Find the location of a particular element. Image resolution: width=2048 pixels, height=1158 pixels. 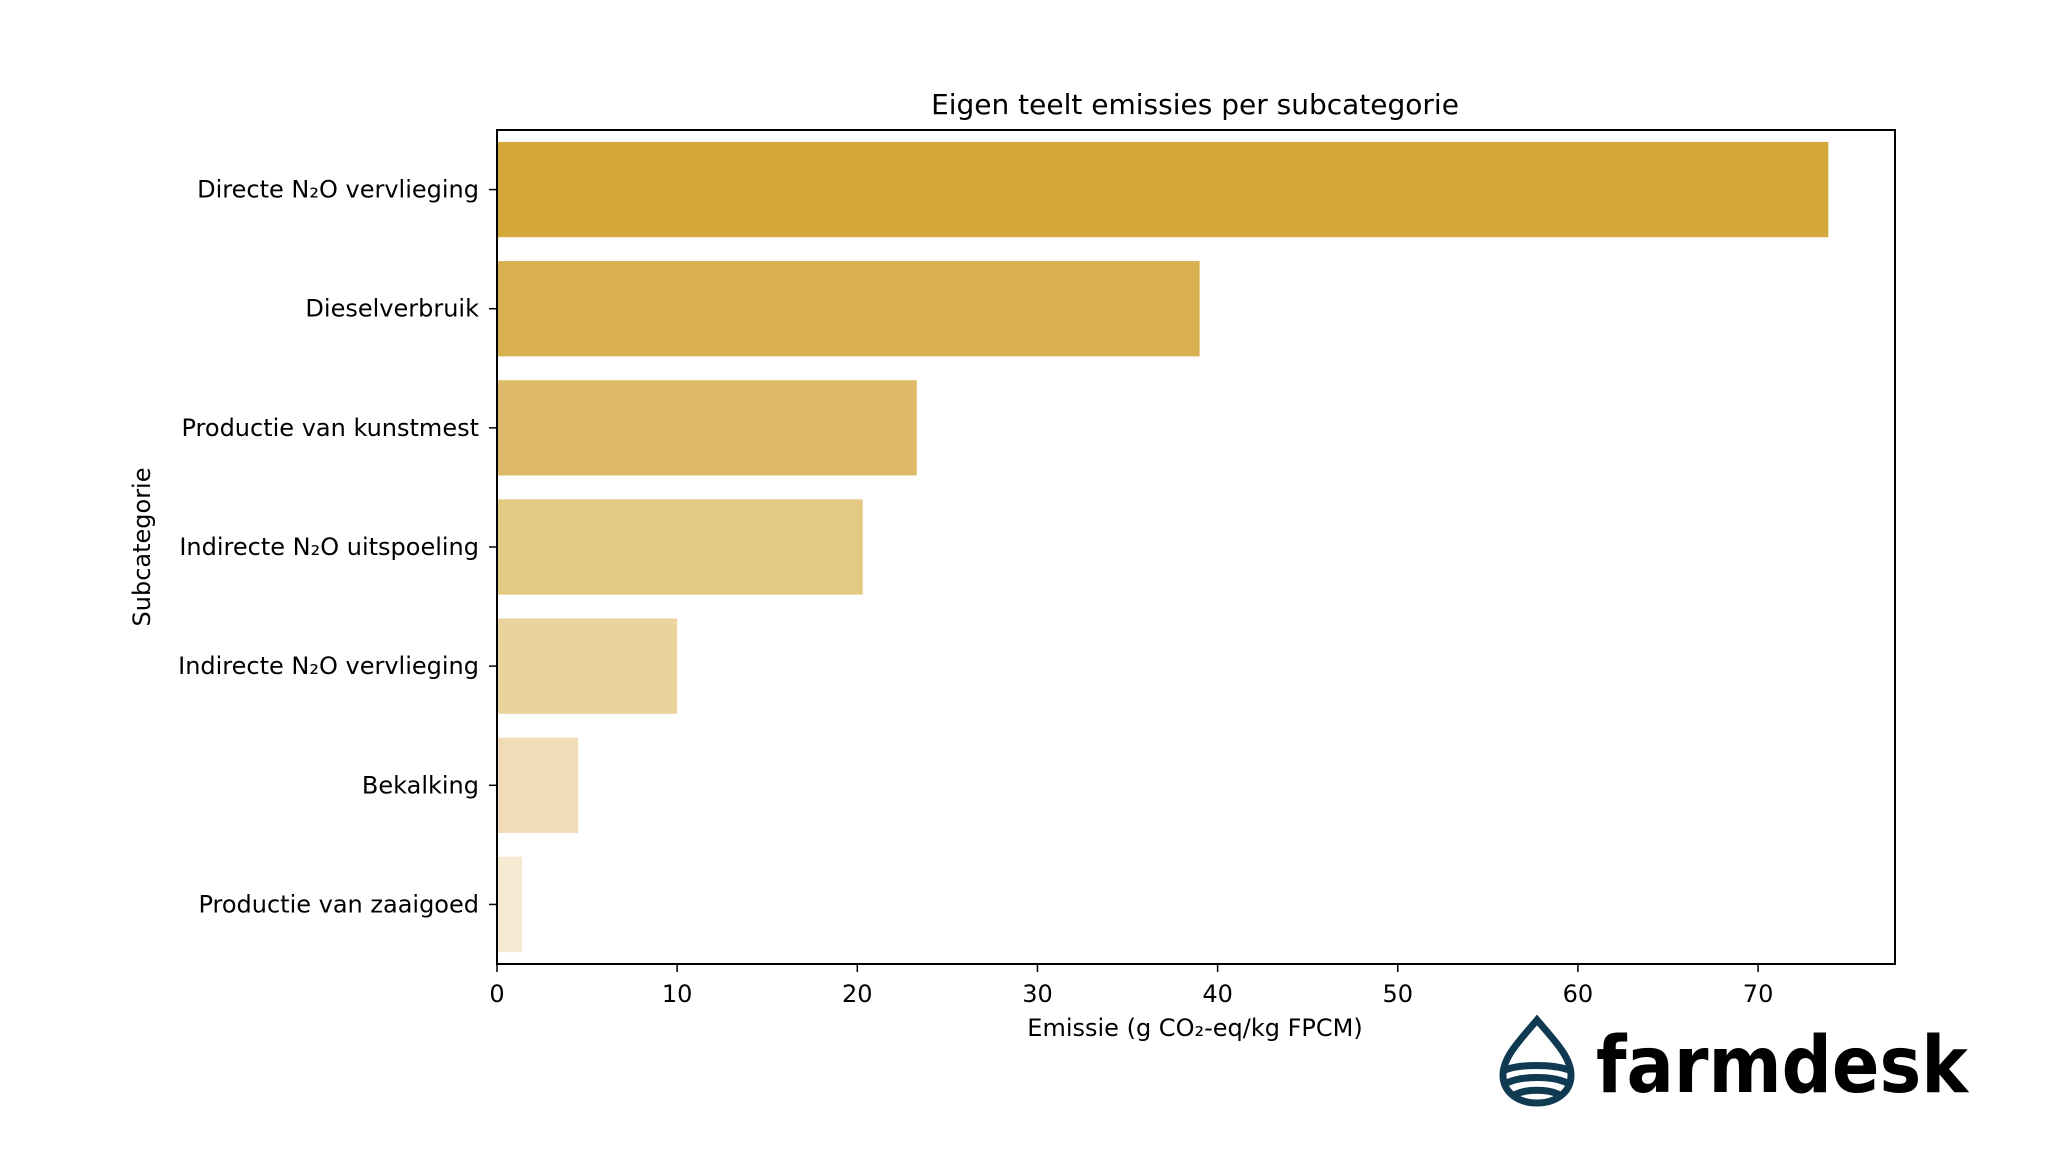

logo-wordmark: farmdesk is located at coordinates (1783, 1066).